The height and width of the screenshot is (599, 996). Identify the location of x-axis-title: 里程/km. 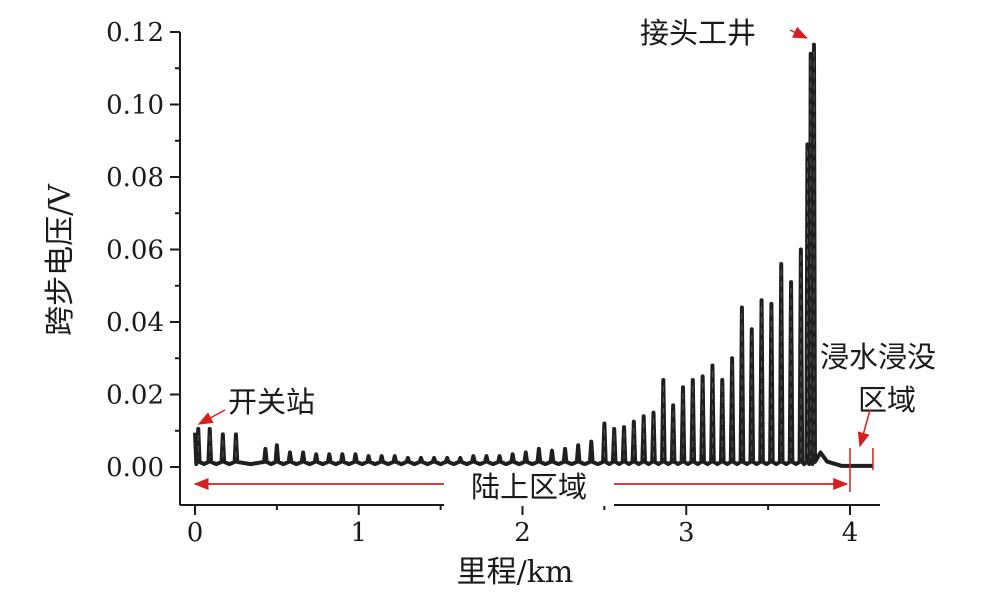
(515, 572).